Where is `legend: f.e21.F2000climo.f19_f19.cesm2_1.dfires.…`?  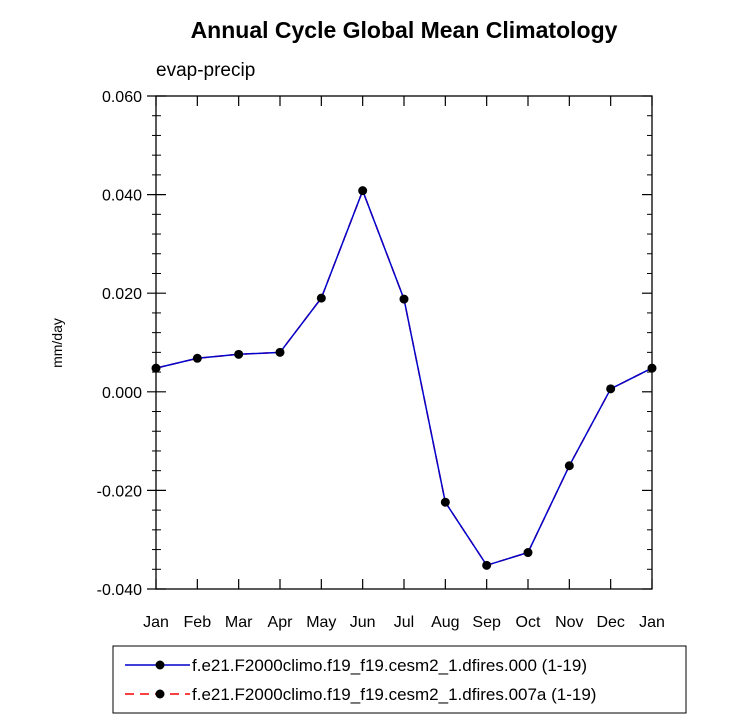
legend: f.e21.F2000climo.f19_f19.cesm2_1.dfires.… is located at coordinates (399, 679).